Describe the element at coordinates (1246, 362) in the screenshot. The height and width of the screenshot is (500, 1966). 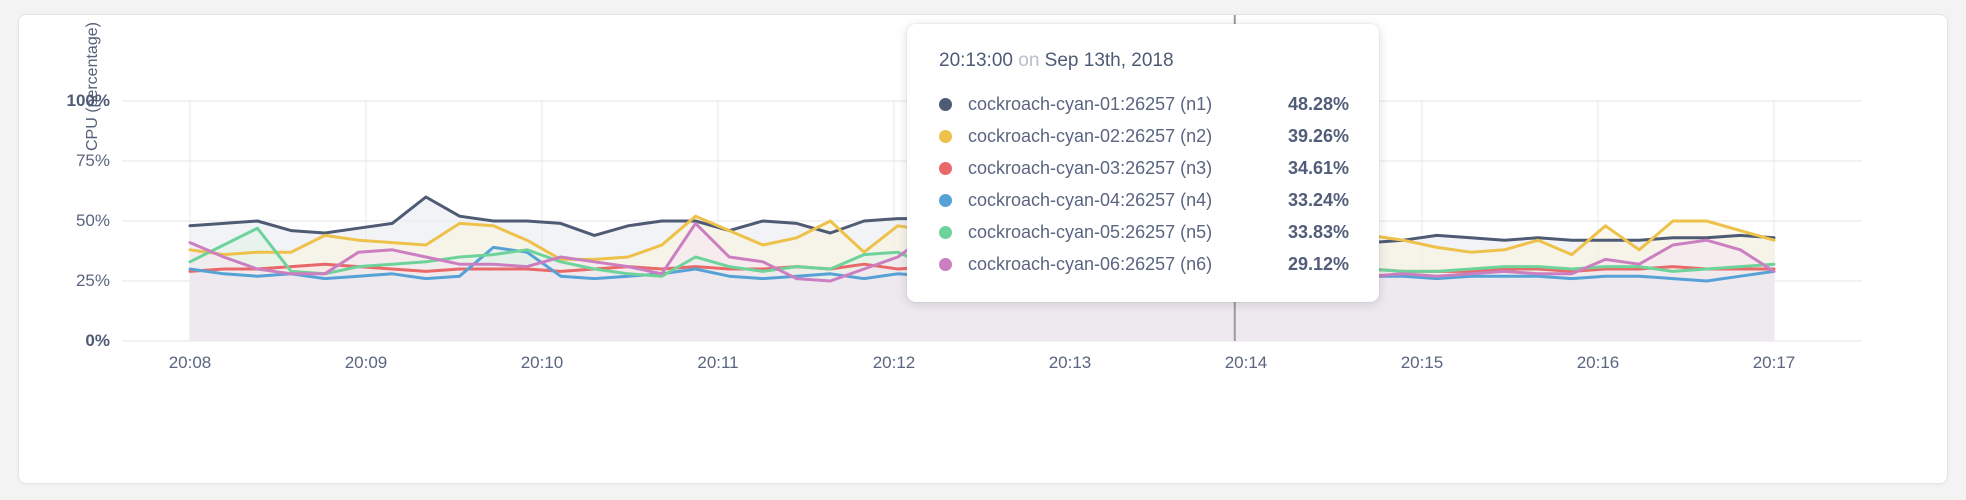
I see `x-tick-2014: 20:14` at that location.